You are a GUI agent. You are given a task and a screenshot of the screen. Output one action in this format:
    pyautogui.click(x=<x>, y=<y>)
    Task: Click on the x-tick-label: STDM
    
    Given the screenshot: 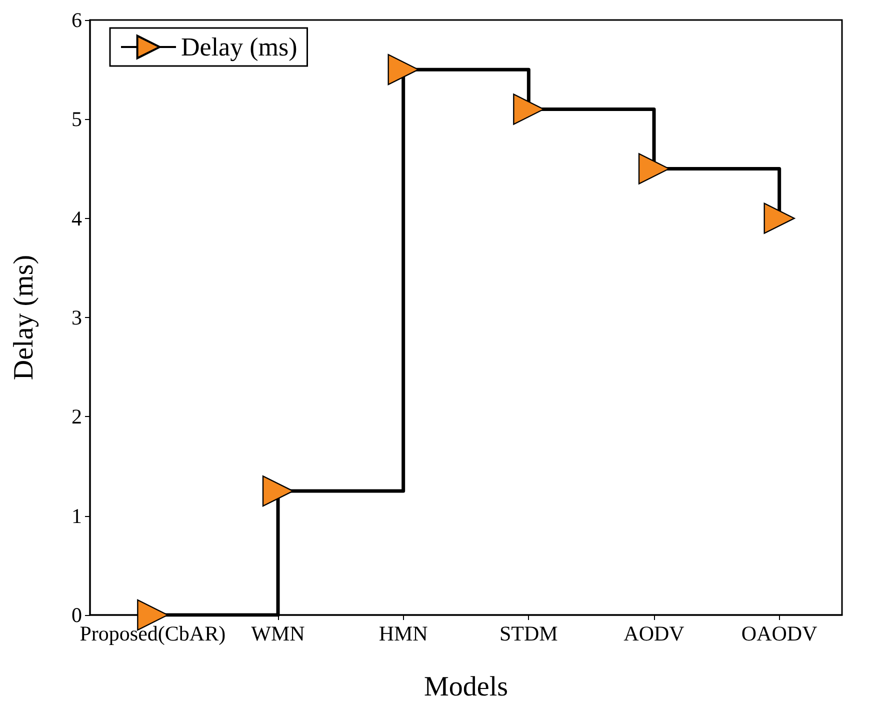 What is the action you would take?
    pyautogui.click(x=528, y=634)
    